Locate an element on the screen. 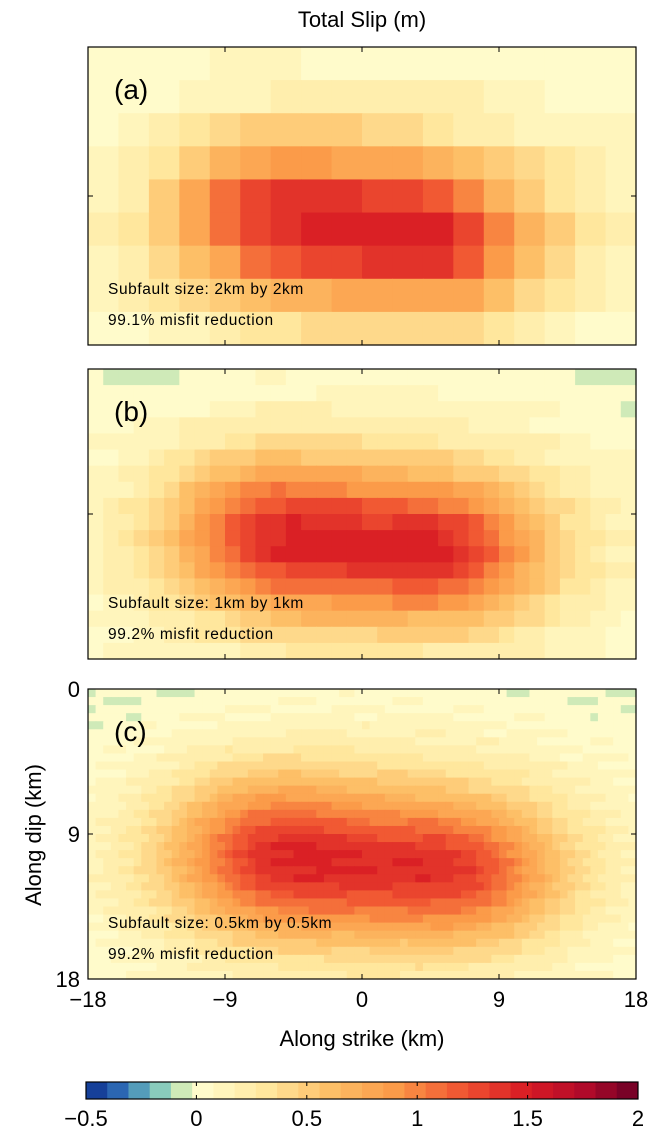  colorbar-tick-label: −0.5 is located at coordinates (85, 1118).